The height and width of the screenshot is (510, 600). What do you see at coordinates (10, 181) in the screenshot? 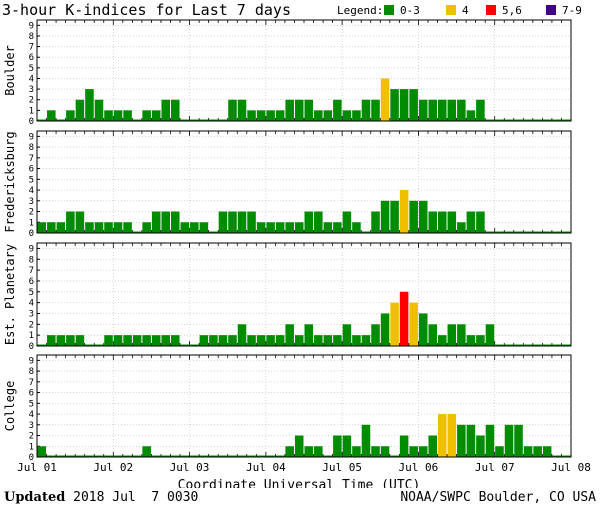
I see `panel-label: Fredericksburg` at bounding box center [10, 181].